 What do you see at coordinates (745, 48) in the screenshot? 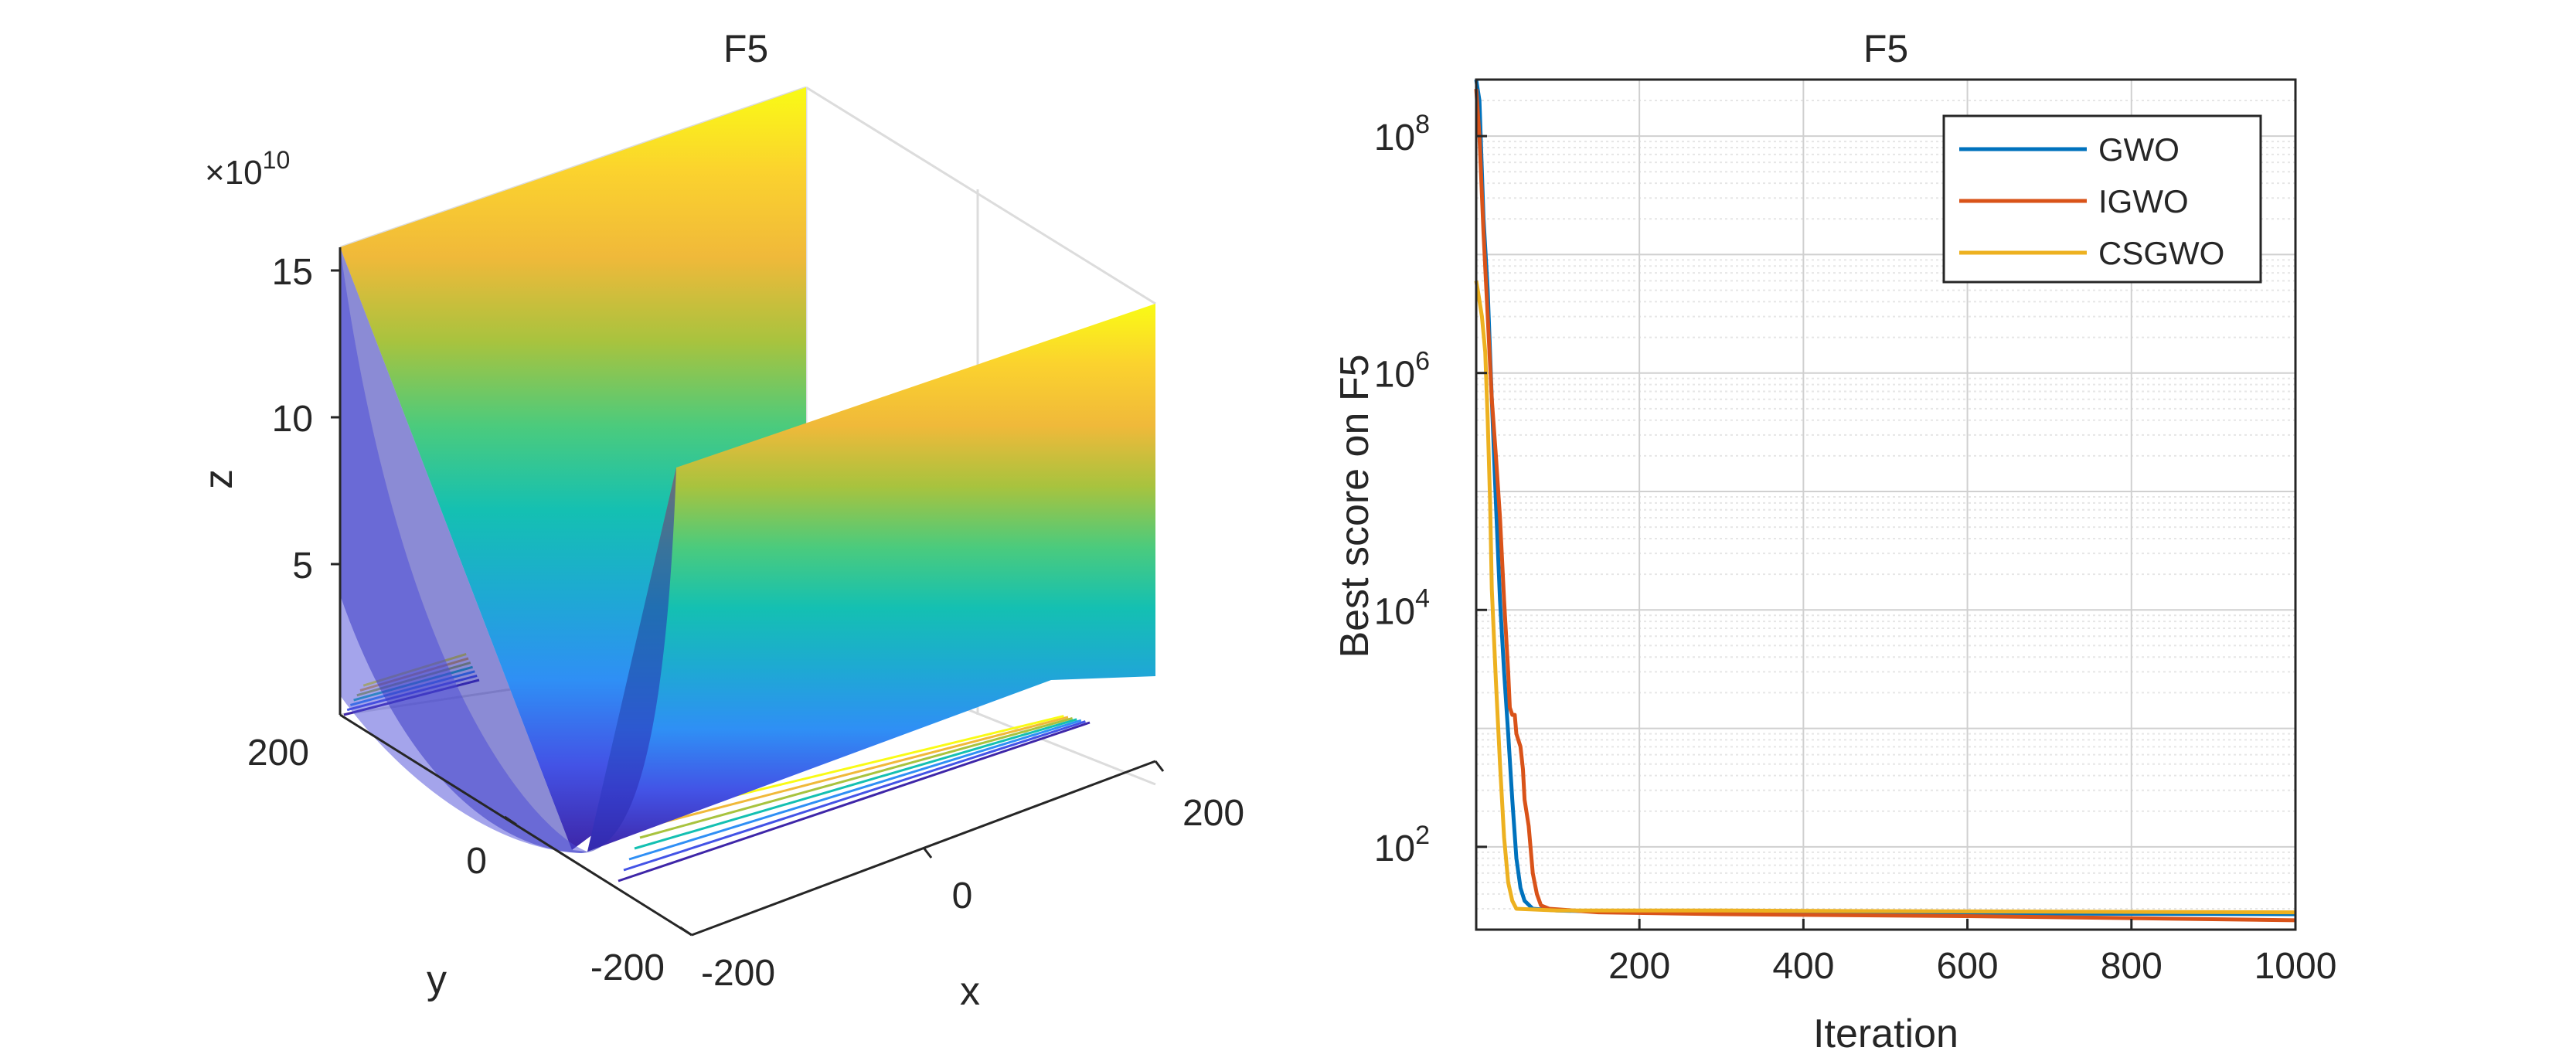
I see `surface-title: F5` at bounding box center [745, 48].